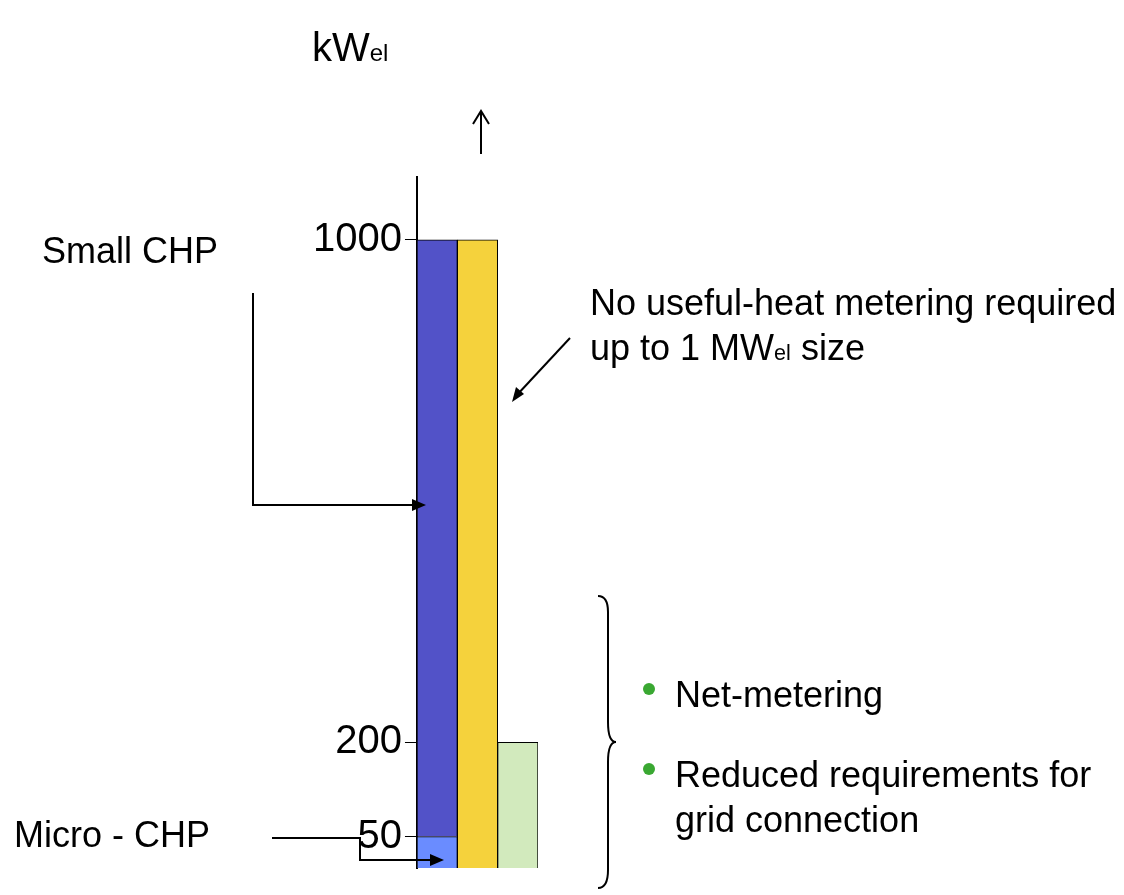  Describe the element at coordinates (379, 833) in the screenshot. I see `y-tick-label: 50` at that location.